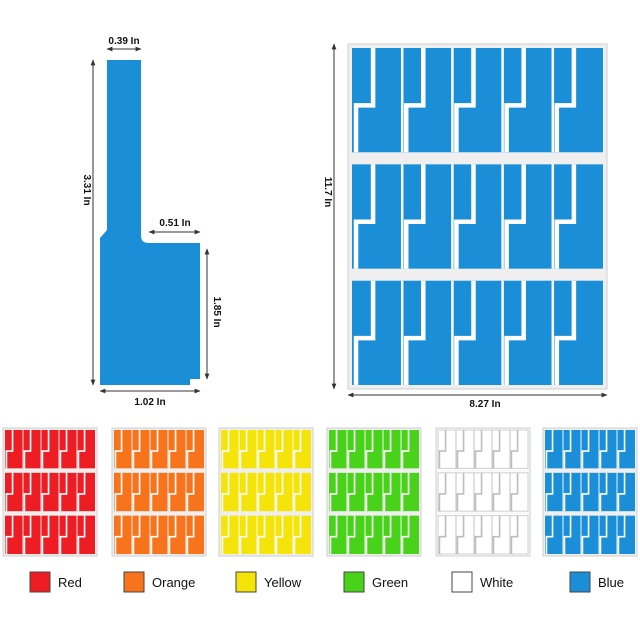 This screenshot has height=640, width=640. Describe the element at coordinates (596, 582) in the screenshot. I see `legend-item-blue: Blue` at that location.